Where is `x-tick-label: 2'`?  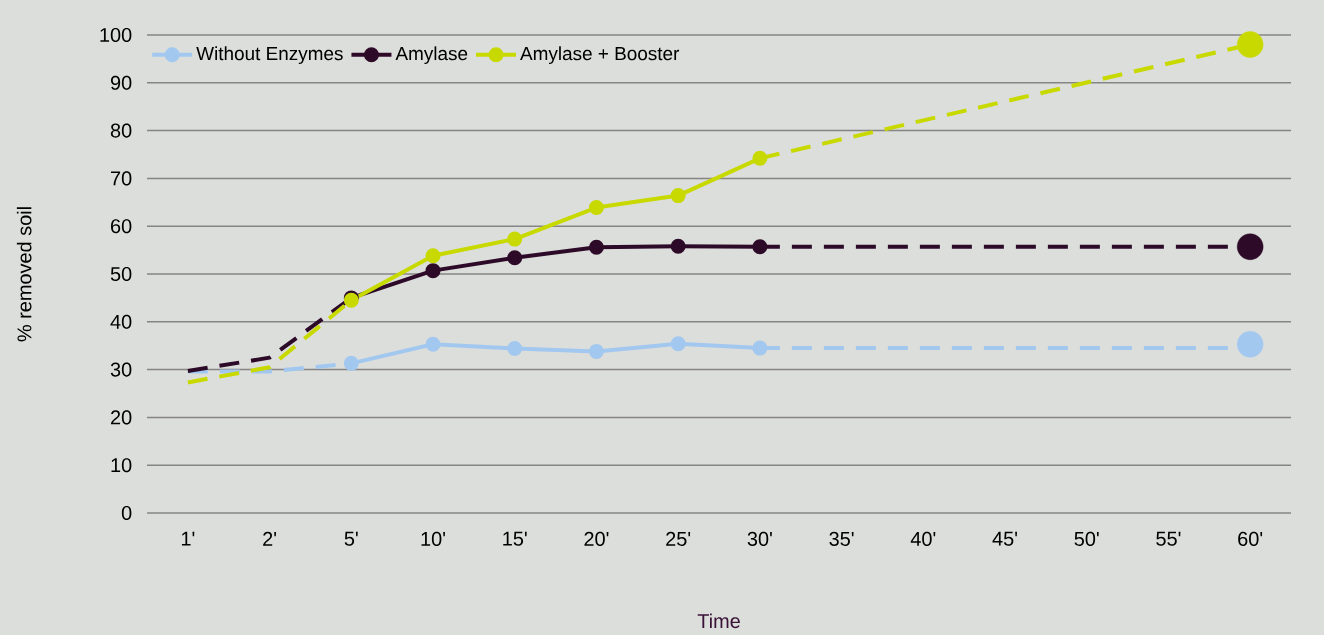
x-tick-label: 2' is located at coordinates (270, 538).